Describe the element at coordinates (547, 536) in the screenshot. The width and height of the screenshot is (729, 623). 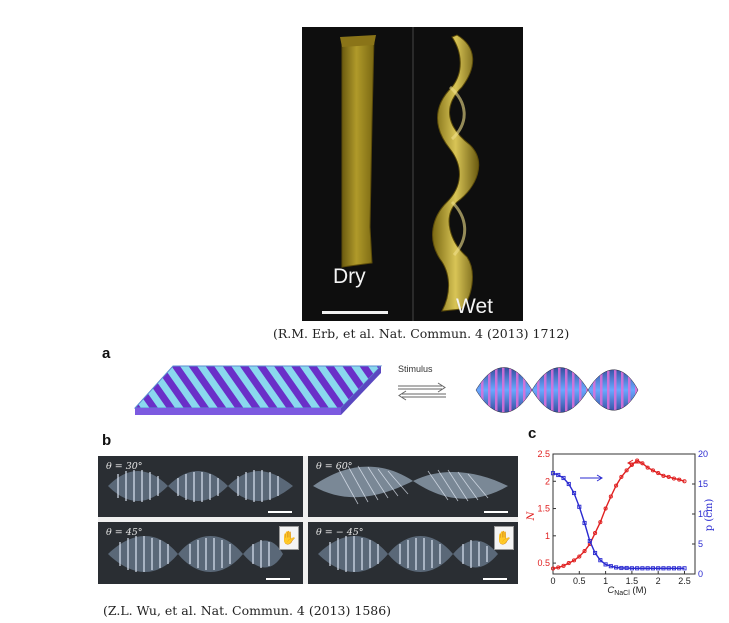
I see `y-left-tick-label: 1` at that location.